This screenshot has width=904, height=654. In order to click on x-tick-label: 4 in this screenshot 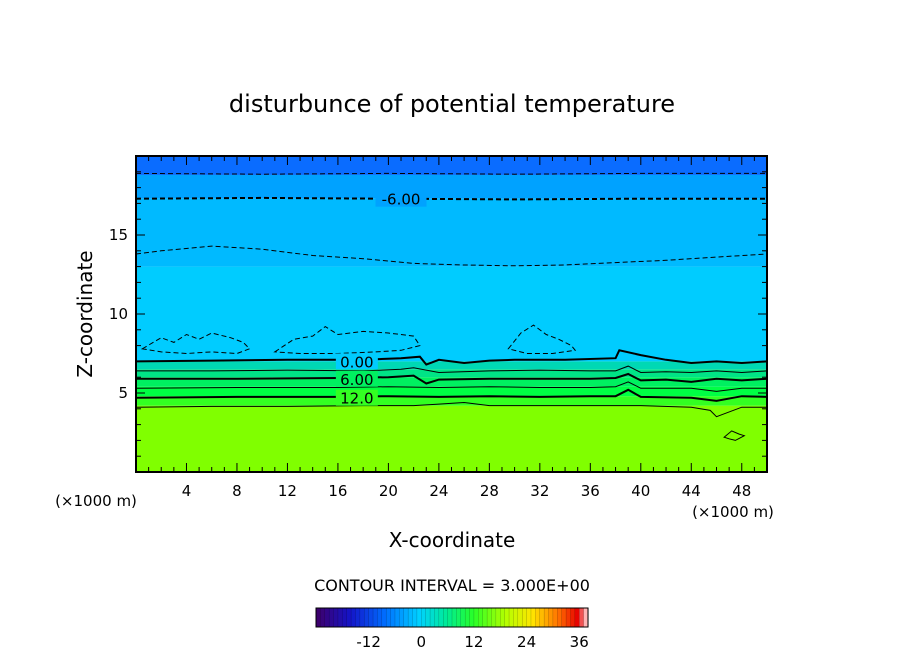, I will do `click(187, 491)`.